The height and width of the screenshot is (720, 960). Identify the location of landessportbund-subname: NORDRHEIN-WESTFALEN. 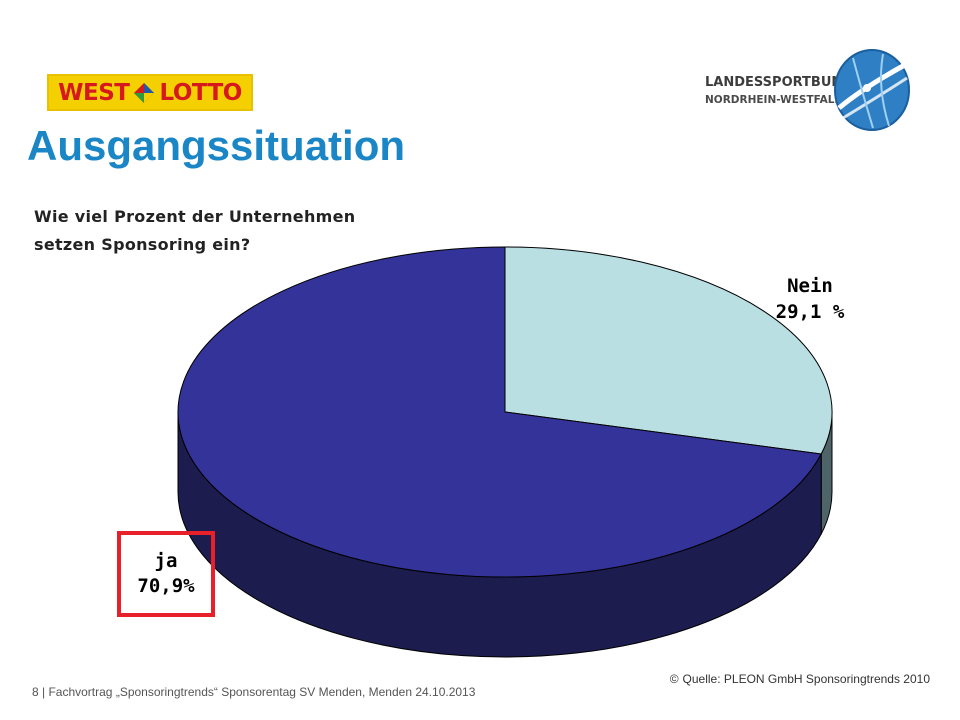
(778, 100).